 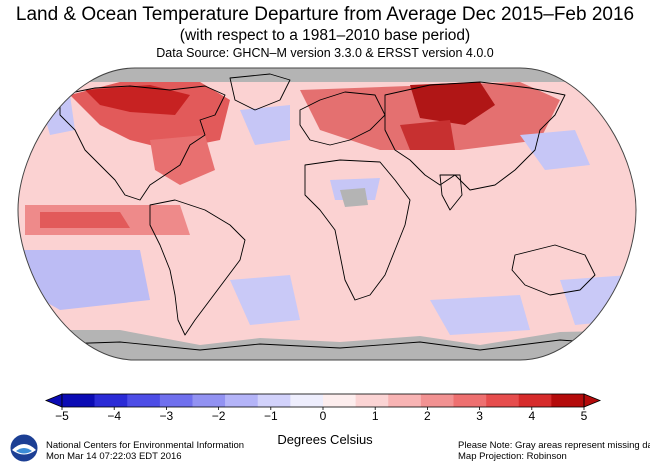 I want to click on asia-coastline, so click(x=475, y=136).